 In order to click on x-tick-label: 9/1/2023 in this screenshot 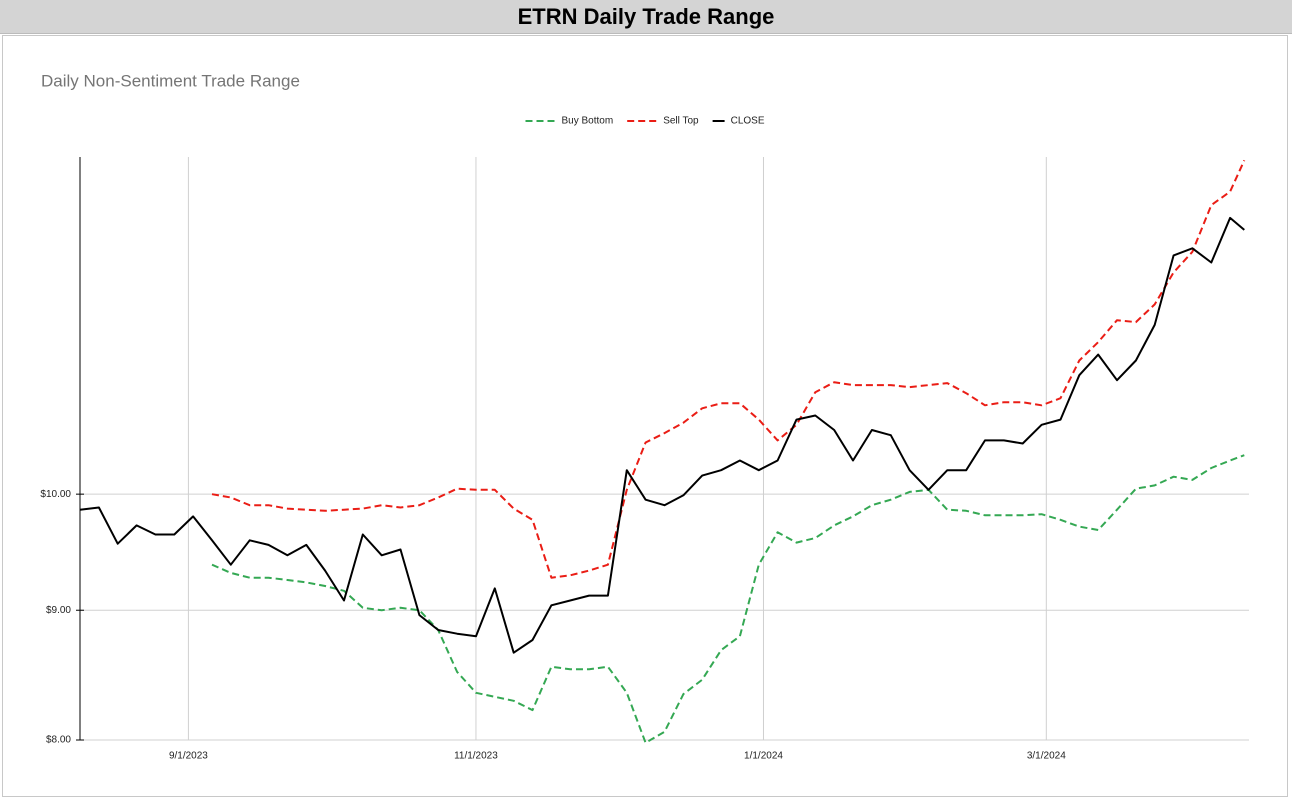, I will do `click(188, 756)`.